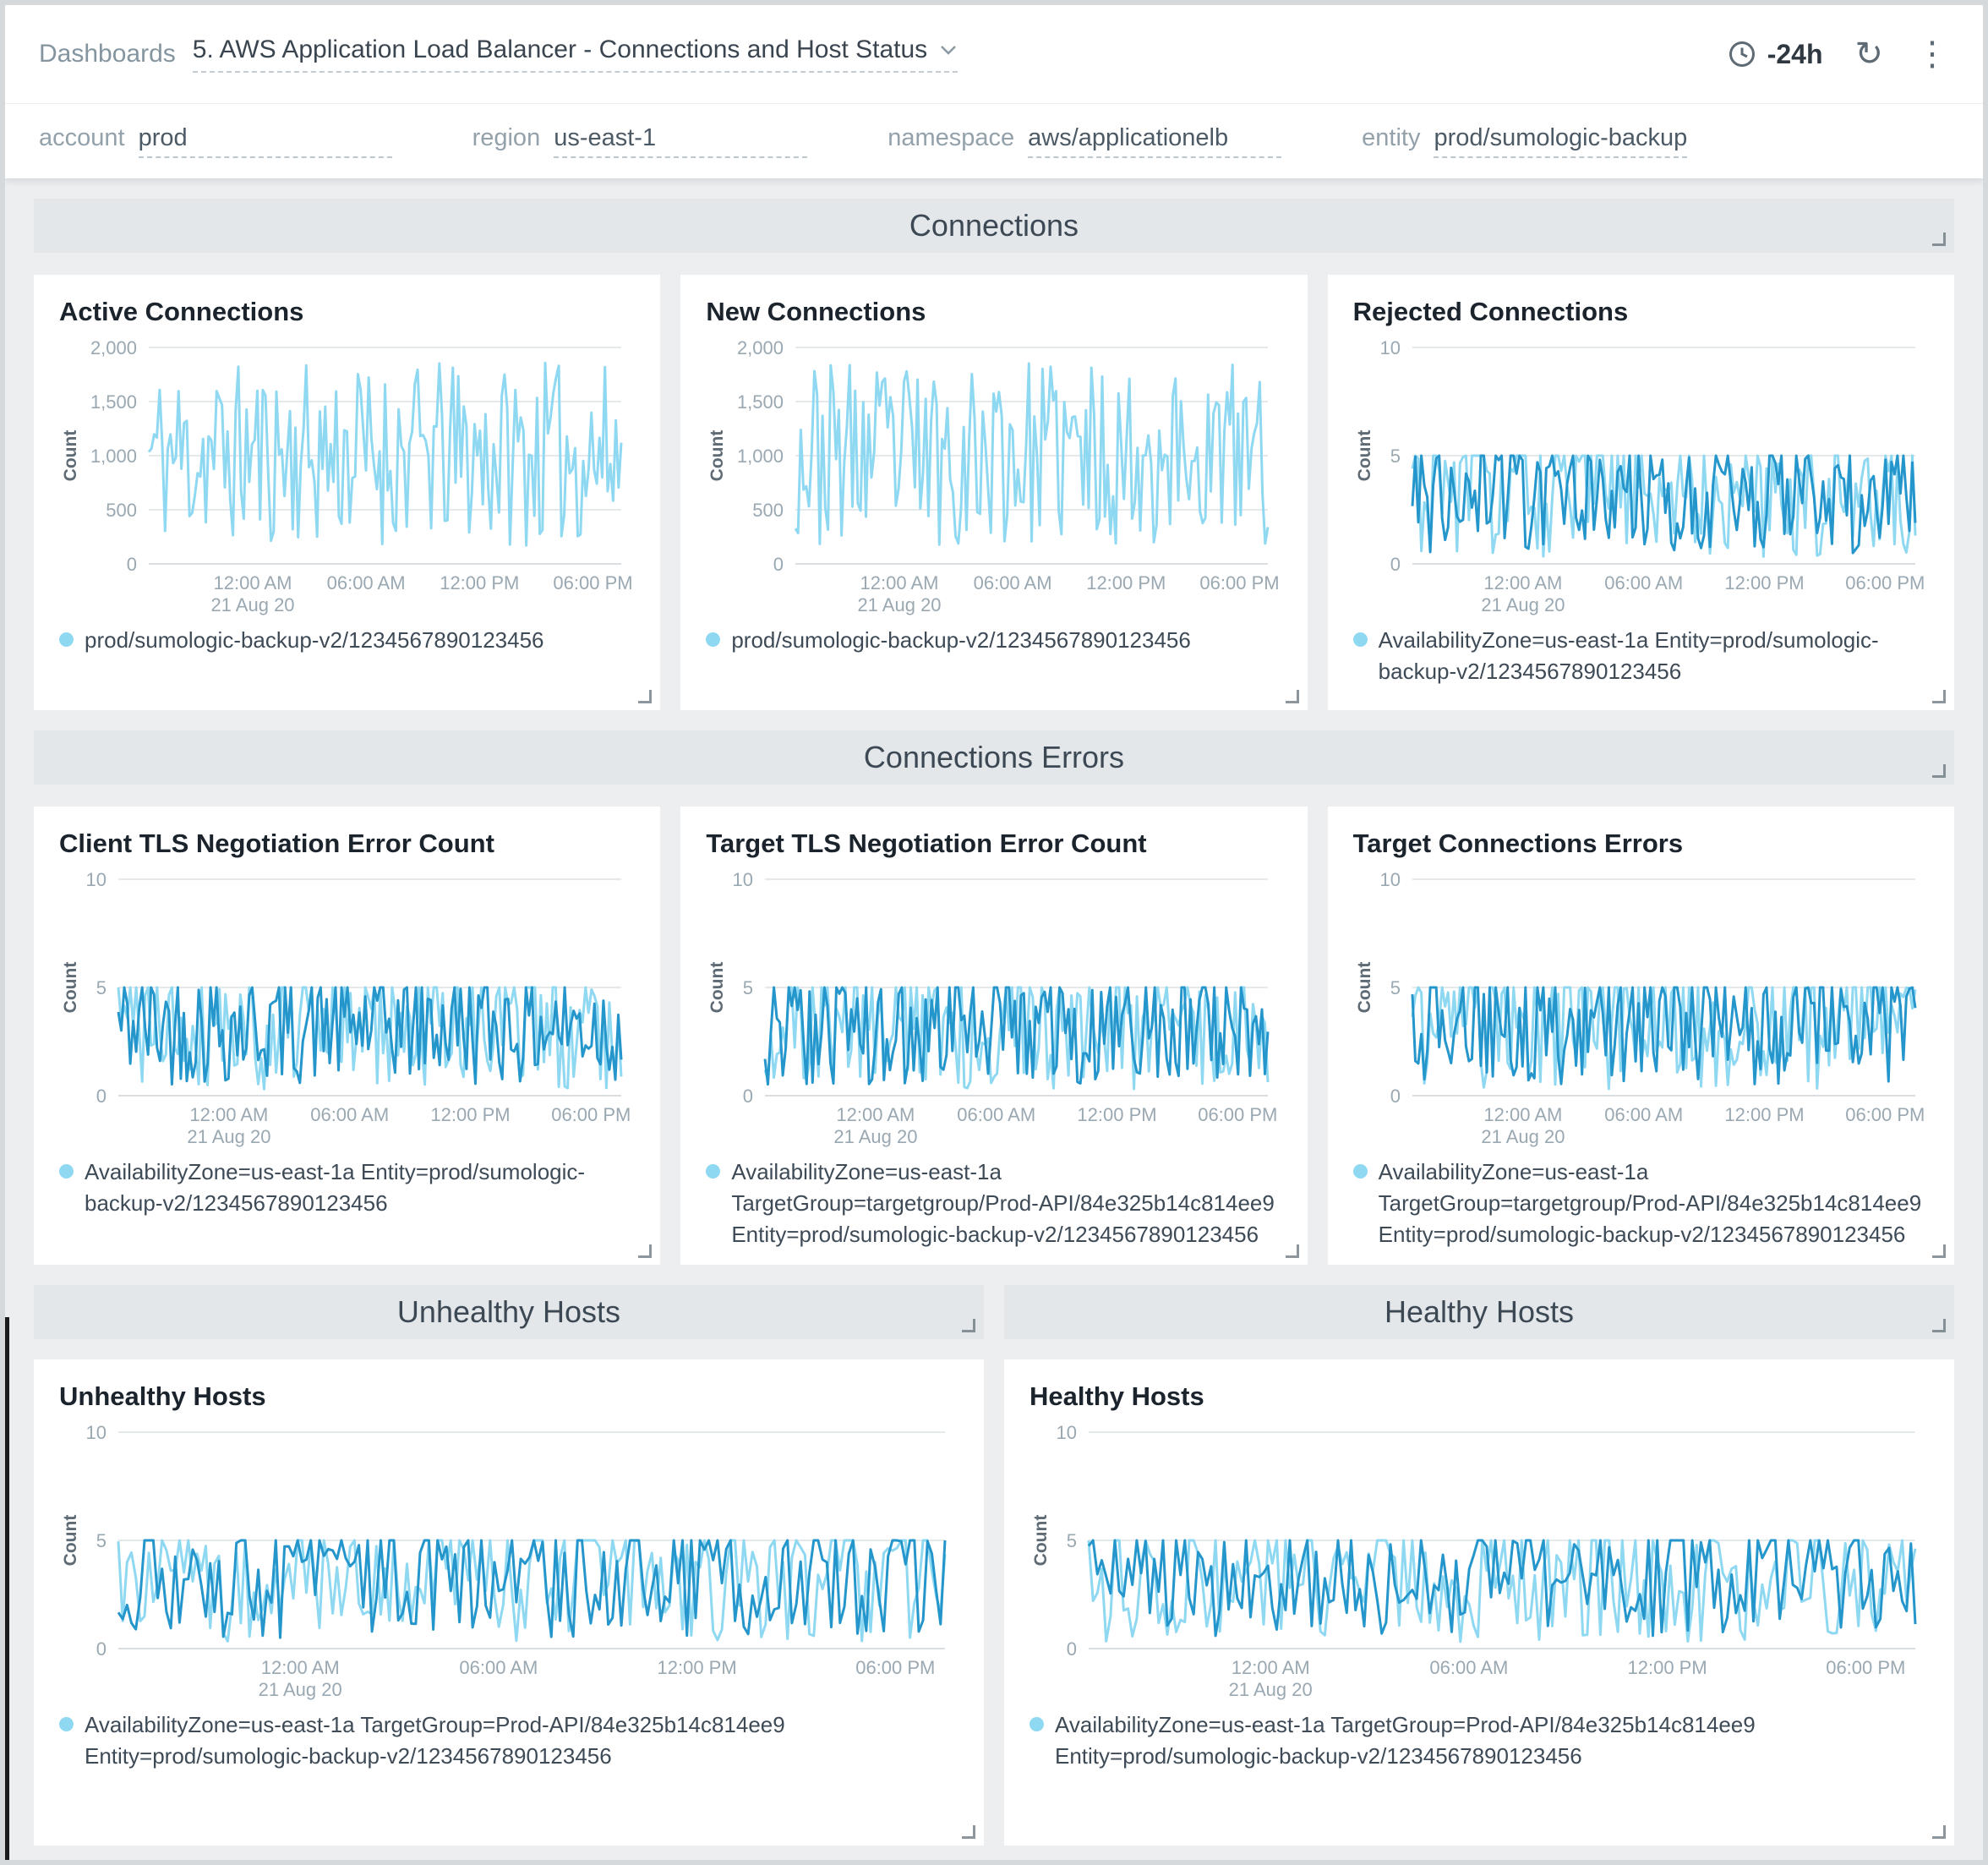  I want to click on time-range-button: -24h, so click(1775, 54).